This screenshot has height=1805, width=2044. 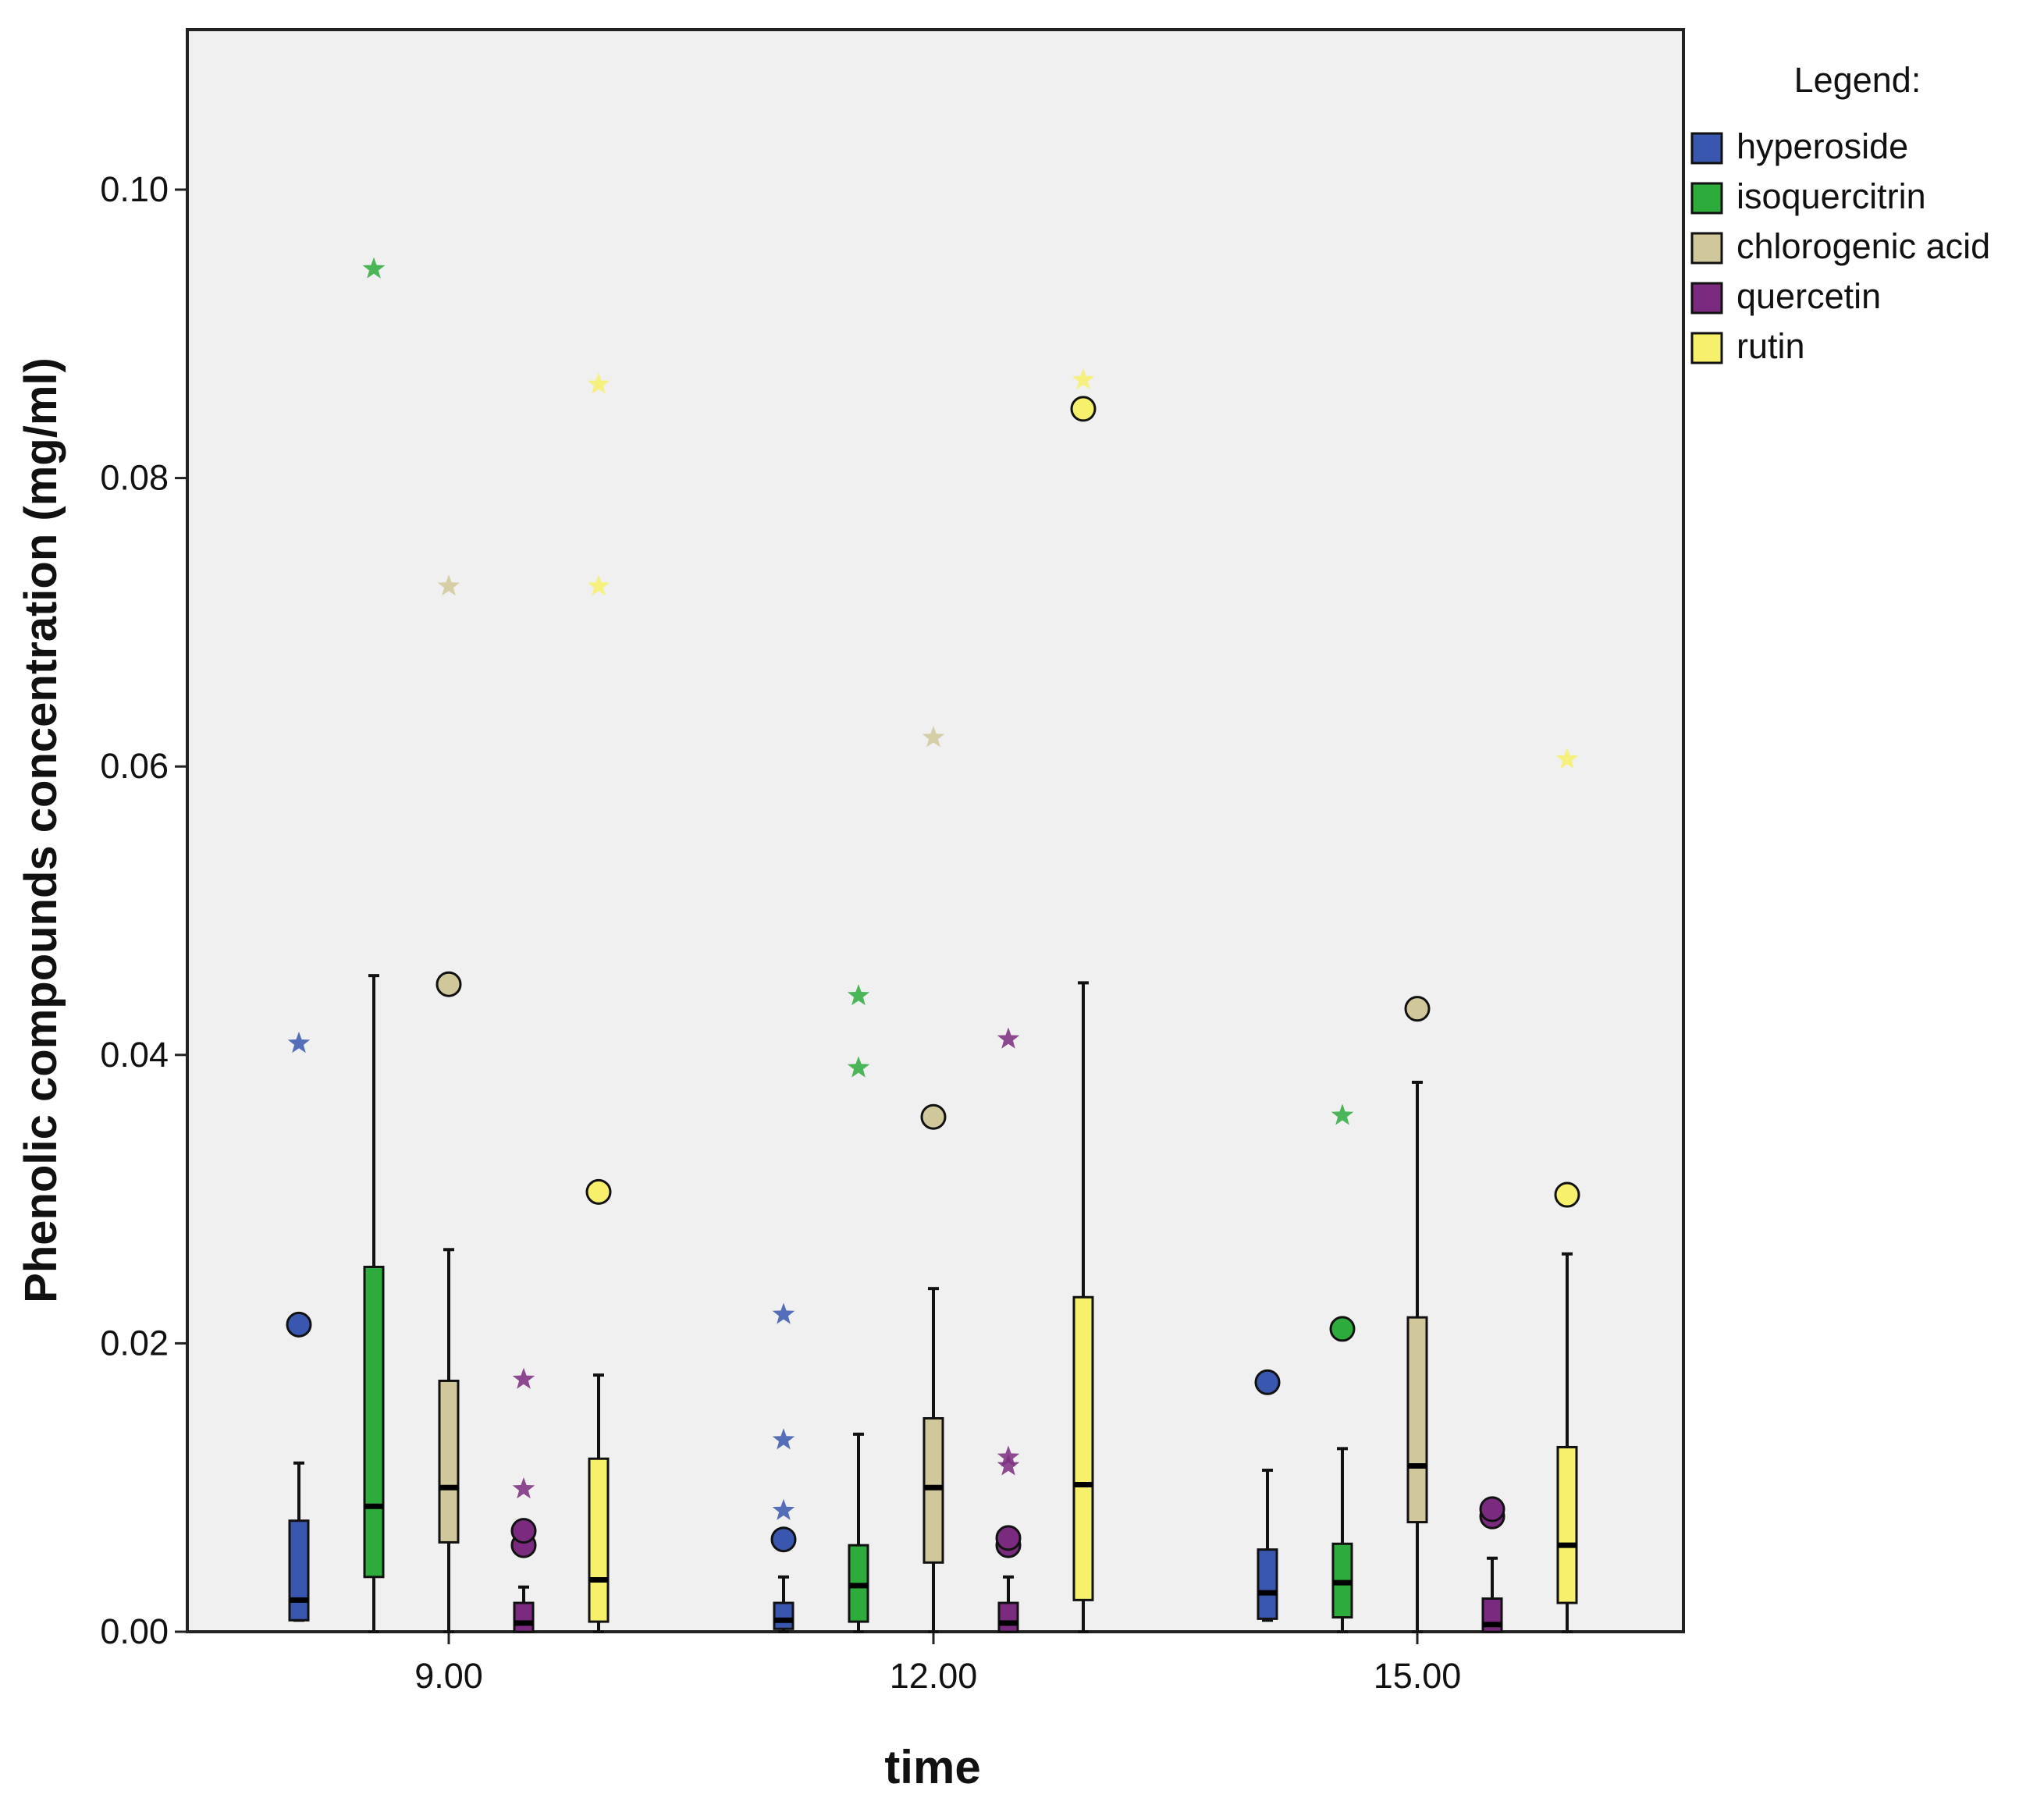 I want to click on x-tick-label: 15.00, so click(x=1418, y=1676).